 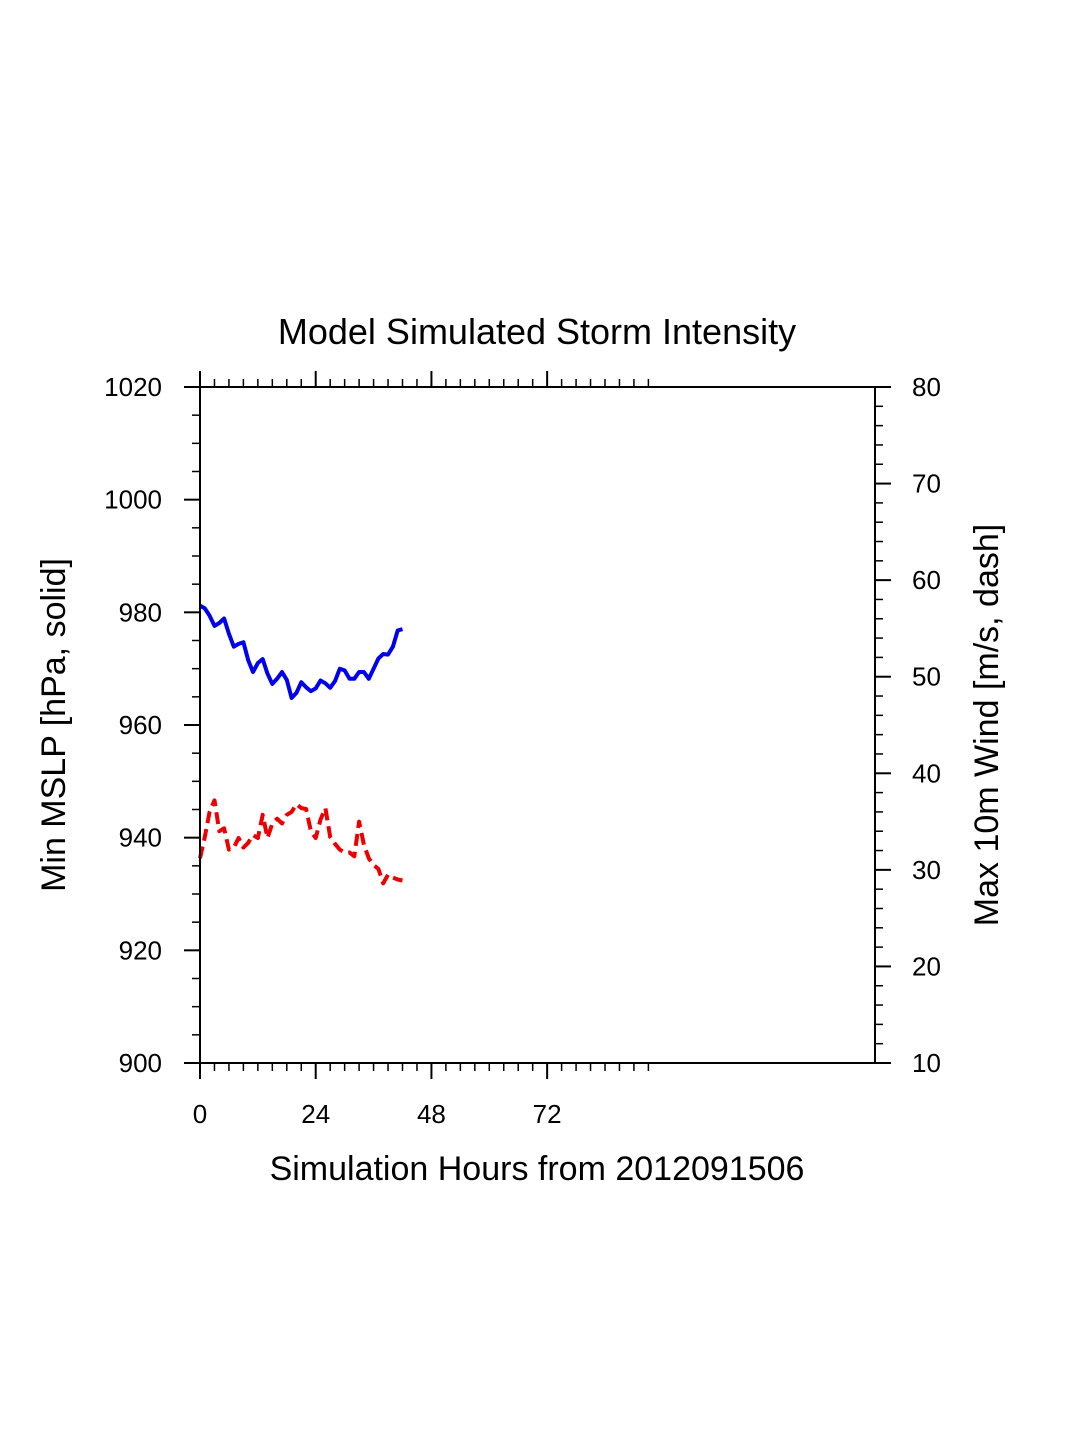 I want to click on x-tick-label: 48, so click(x=431, y=1114).